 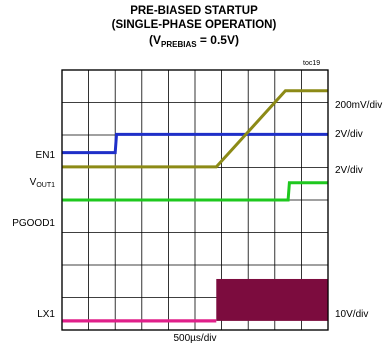 I want to click on trace-lx1-switching, so click(x=272, y=299).